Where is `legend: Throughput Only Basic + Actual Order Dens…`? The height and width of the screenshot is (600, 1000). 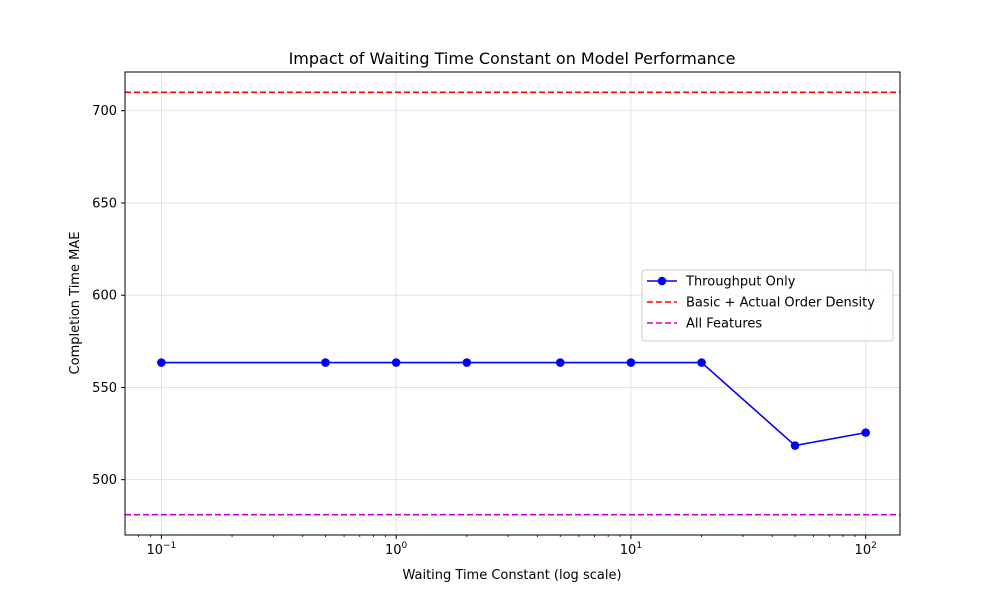 legend: Throughput Only Basic + Actual Order Dens… is located at coordinates (767, 305).